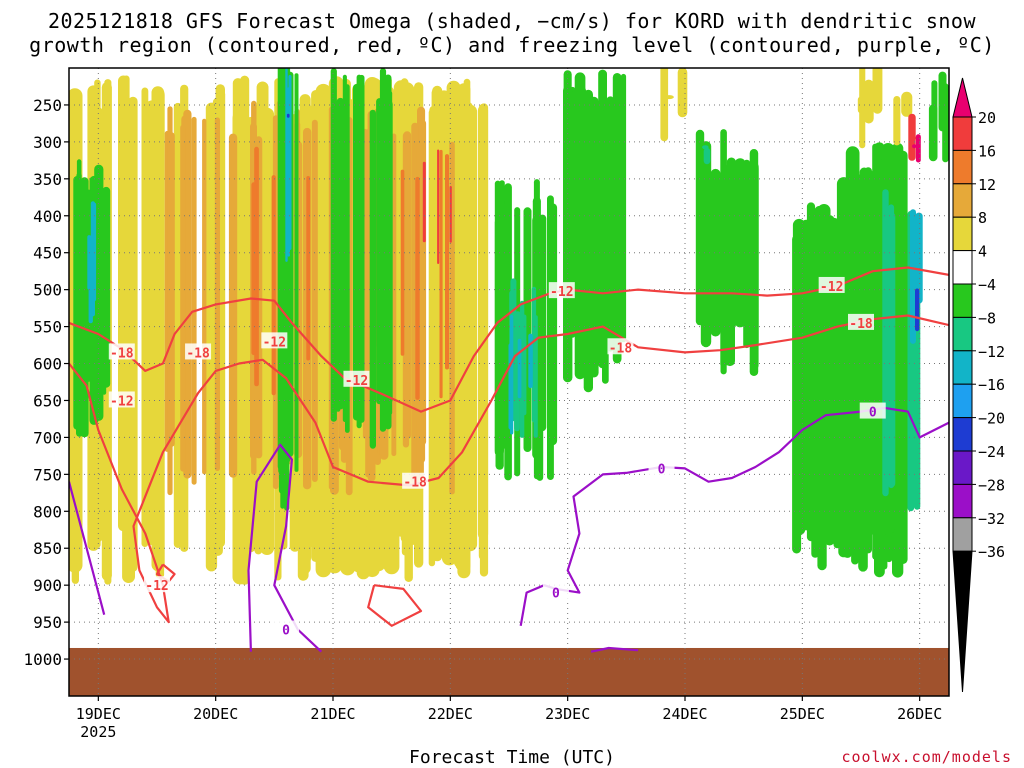  What do you see at coordinates (567, 714) in the screenshot?
I see `x-tick-label: 23DEC` at bounding box center [567, 714].